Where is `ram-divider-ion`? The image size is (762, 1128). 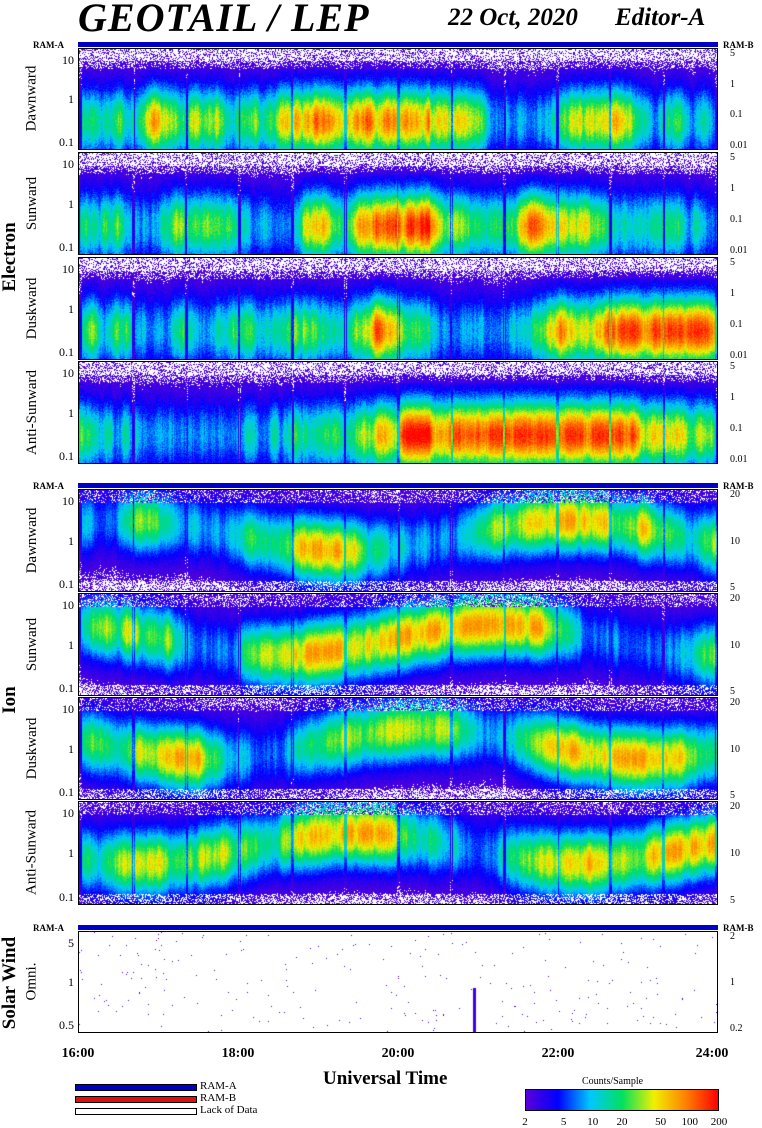 ram-divider-ion is located at coordinates (398, 485).